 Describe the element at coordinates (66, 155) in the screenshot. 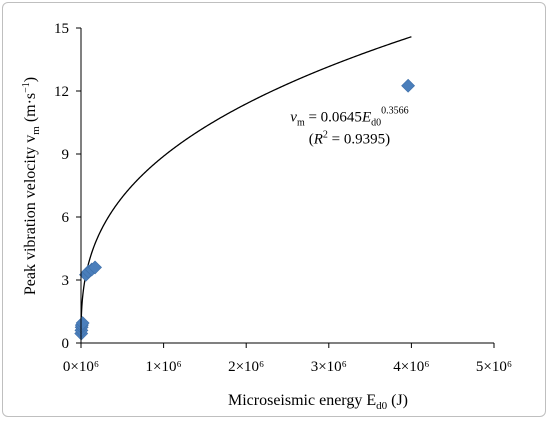

I see `y-tick-label: 9` at that location.